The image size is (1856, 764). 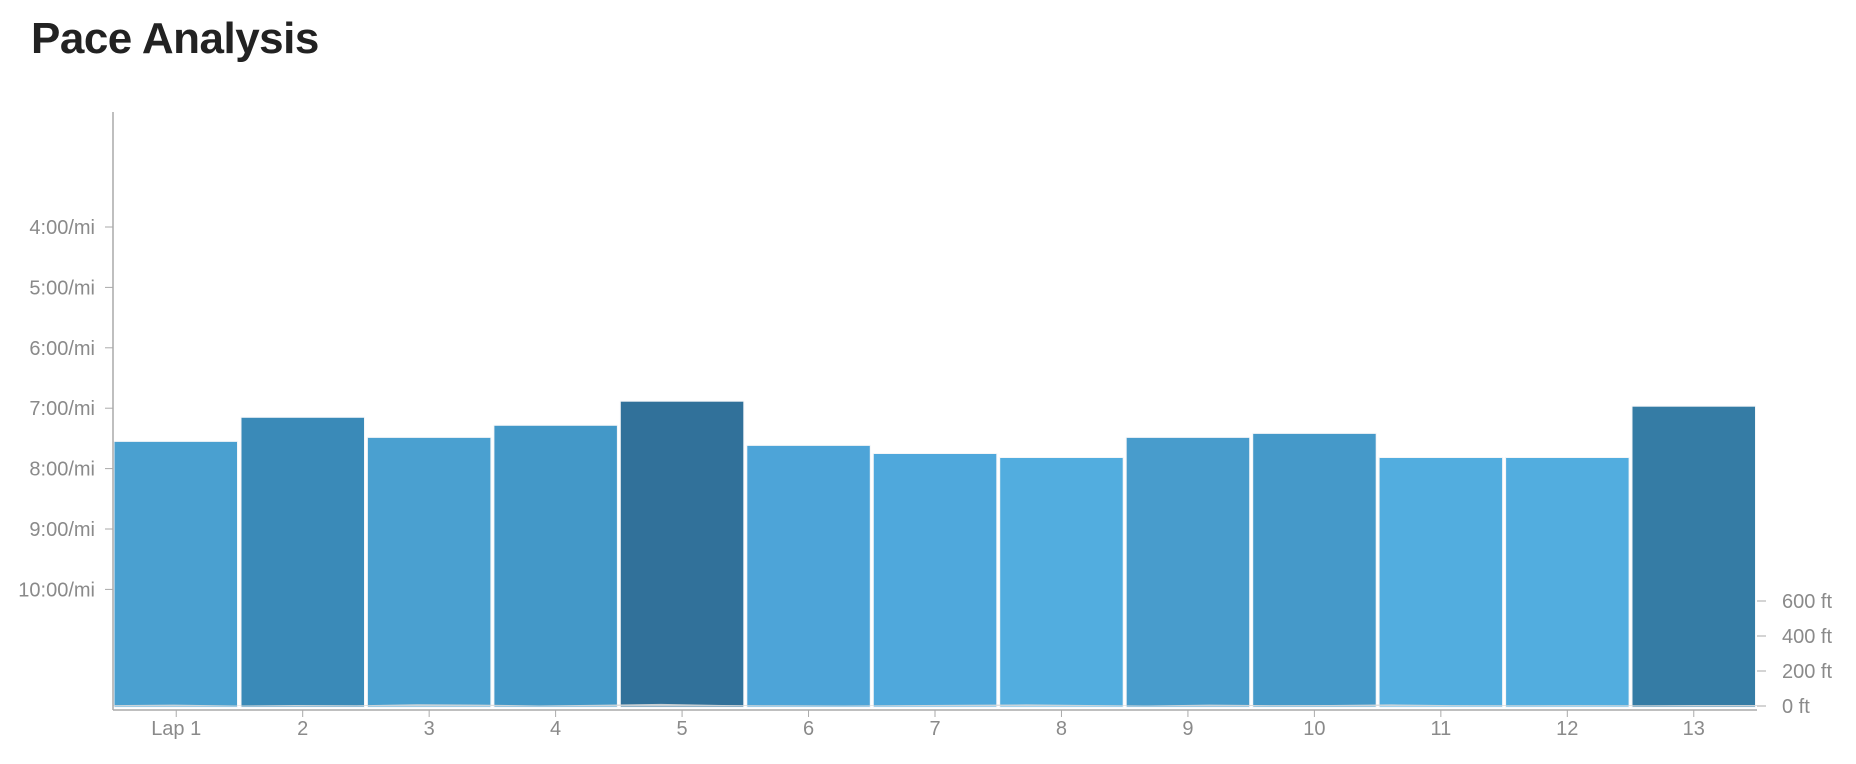 I want to click on pace-tick-label: 8:00/mi, so click(x=62, y=470).